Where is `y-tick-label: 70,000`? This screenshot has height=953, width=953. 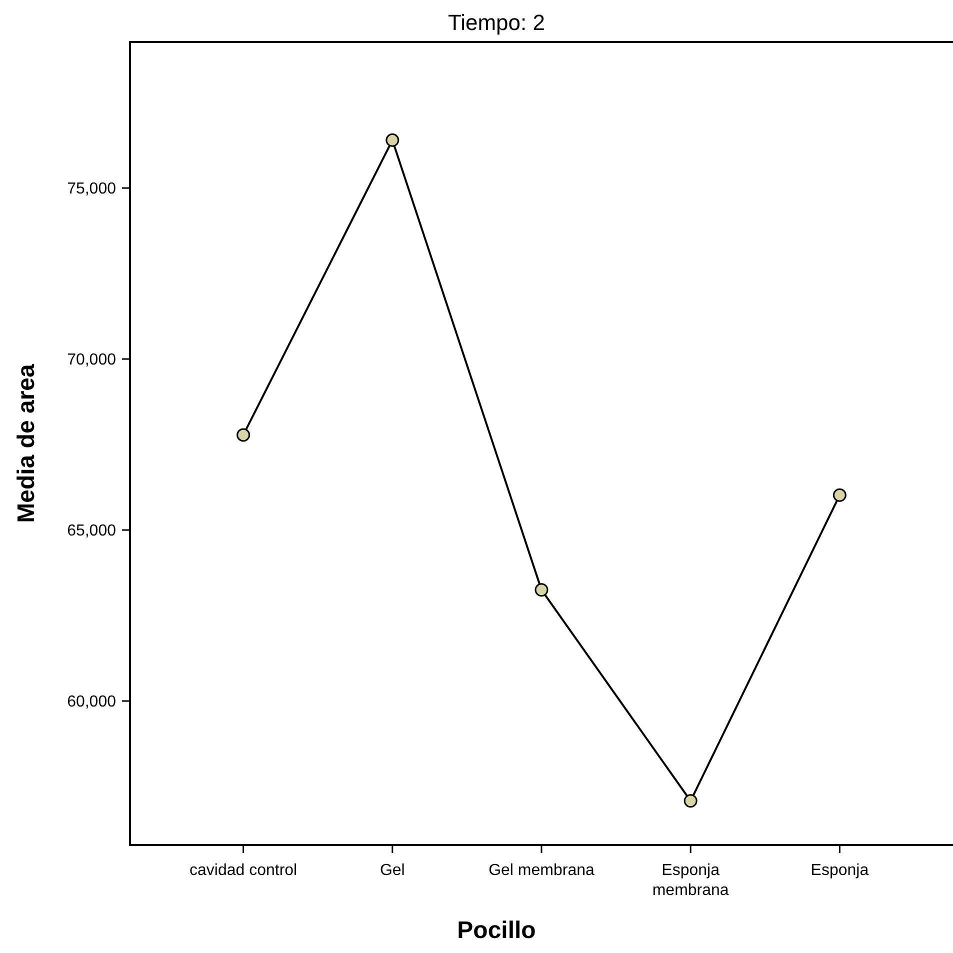
y-tick-label: 70,000 is located at coordinates (91, 360).